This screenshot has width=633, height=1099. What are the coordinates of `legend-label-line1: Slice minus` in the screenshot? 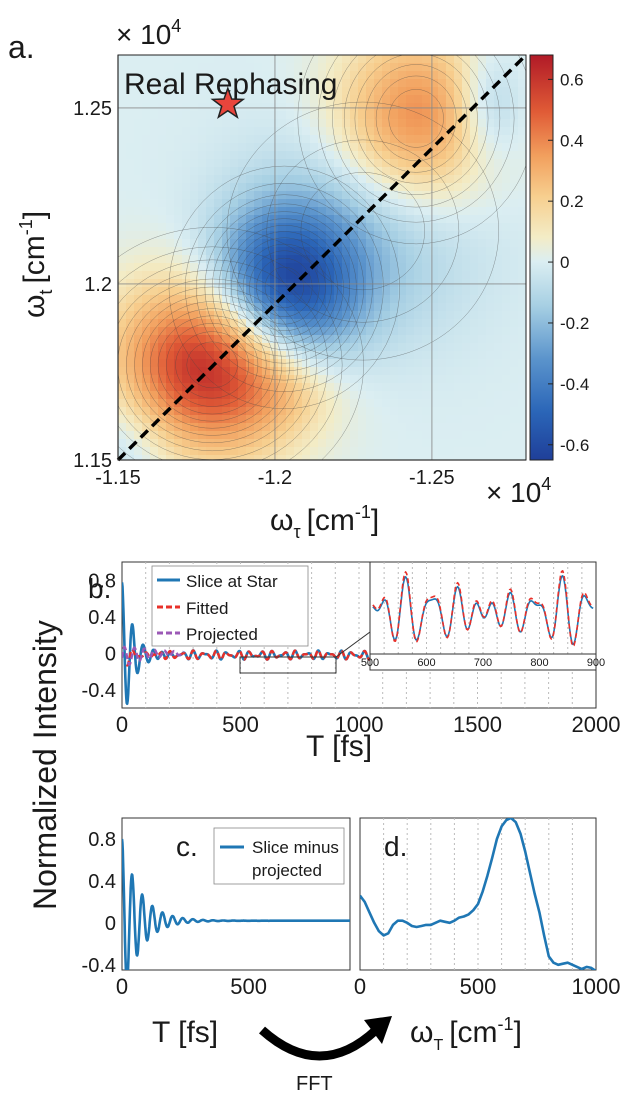 It's located at (295, 847).